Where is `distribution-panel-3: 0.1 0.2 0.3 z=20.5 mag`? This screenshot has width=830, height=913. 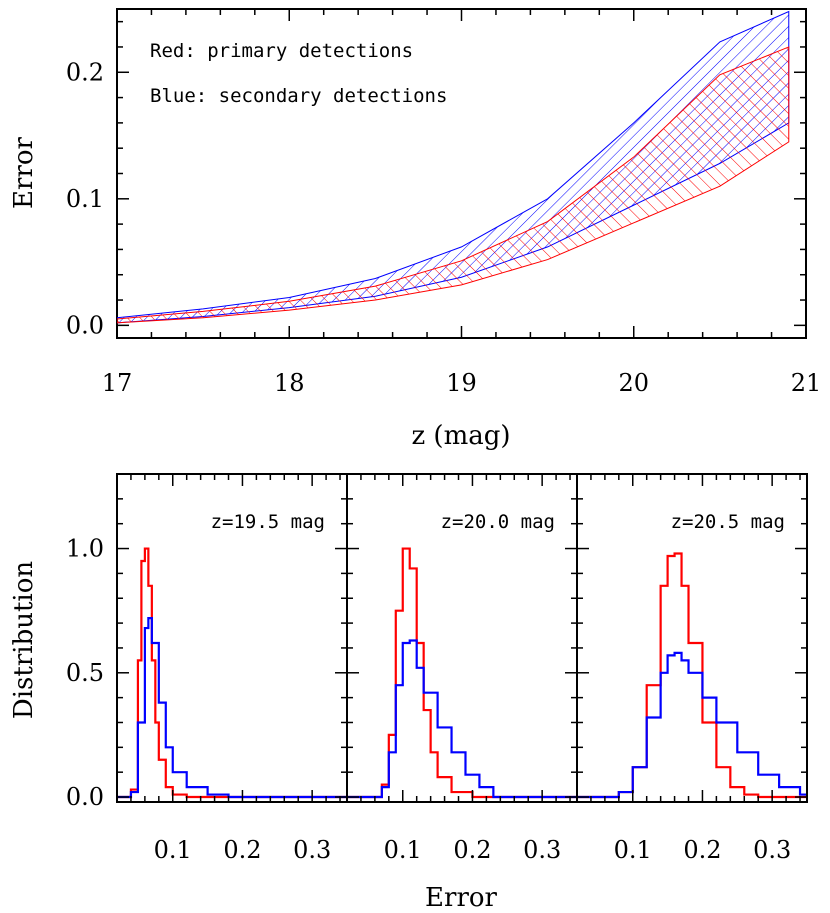 distribution-panel-3: 0.1 0.2 0.3 z=20.5 mag is located at coordinates (692, 668).